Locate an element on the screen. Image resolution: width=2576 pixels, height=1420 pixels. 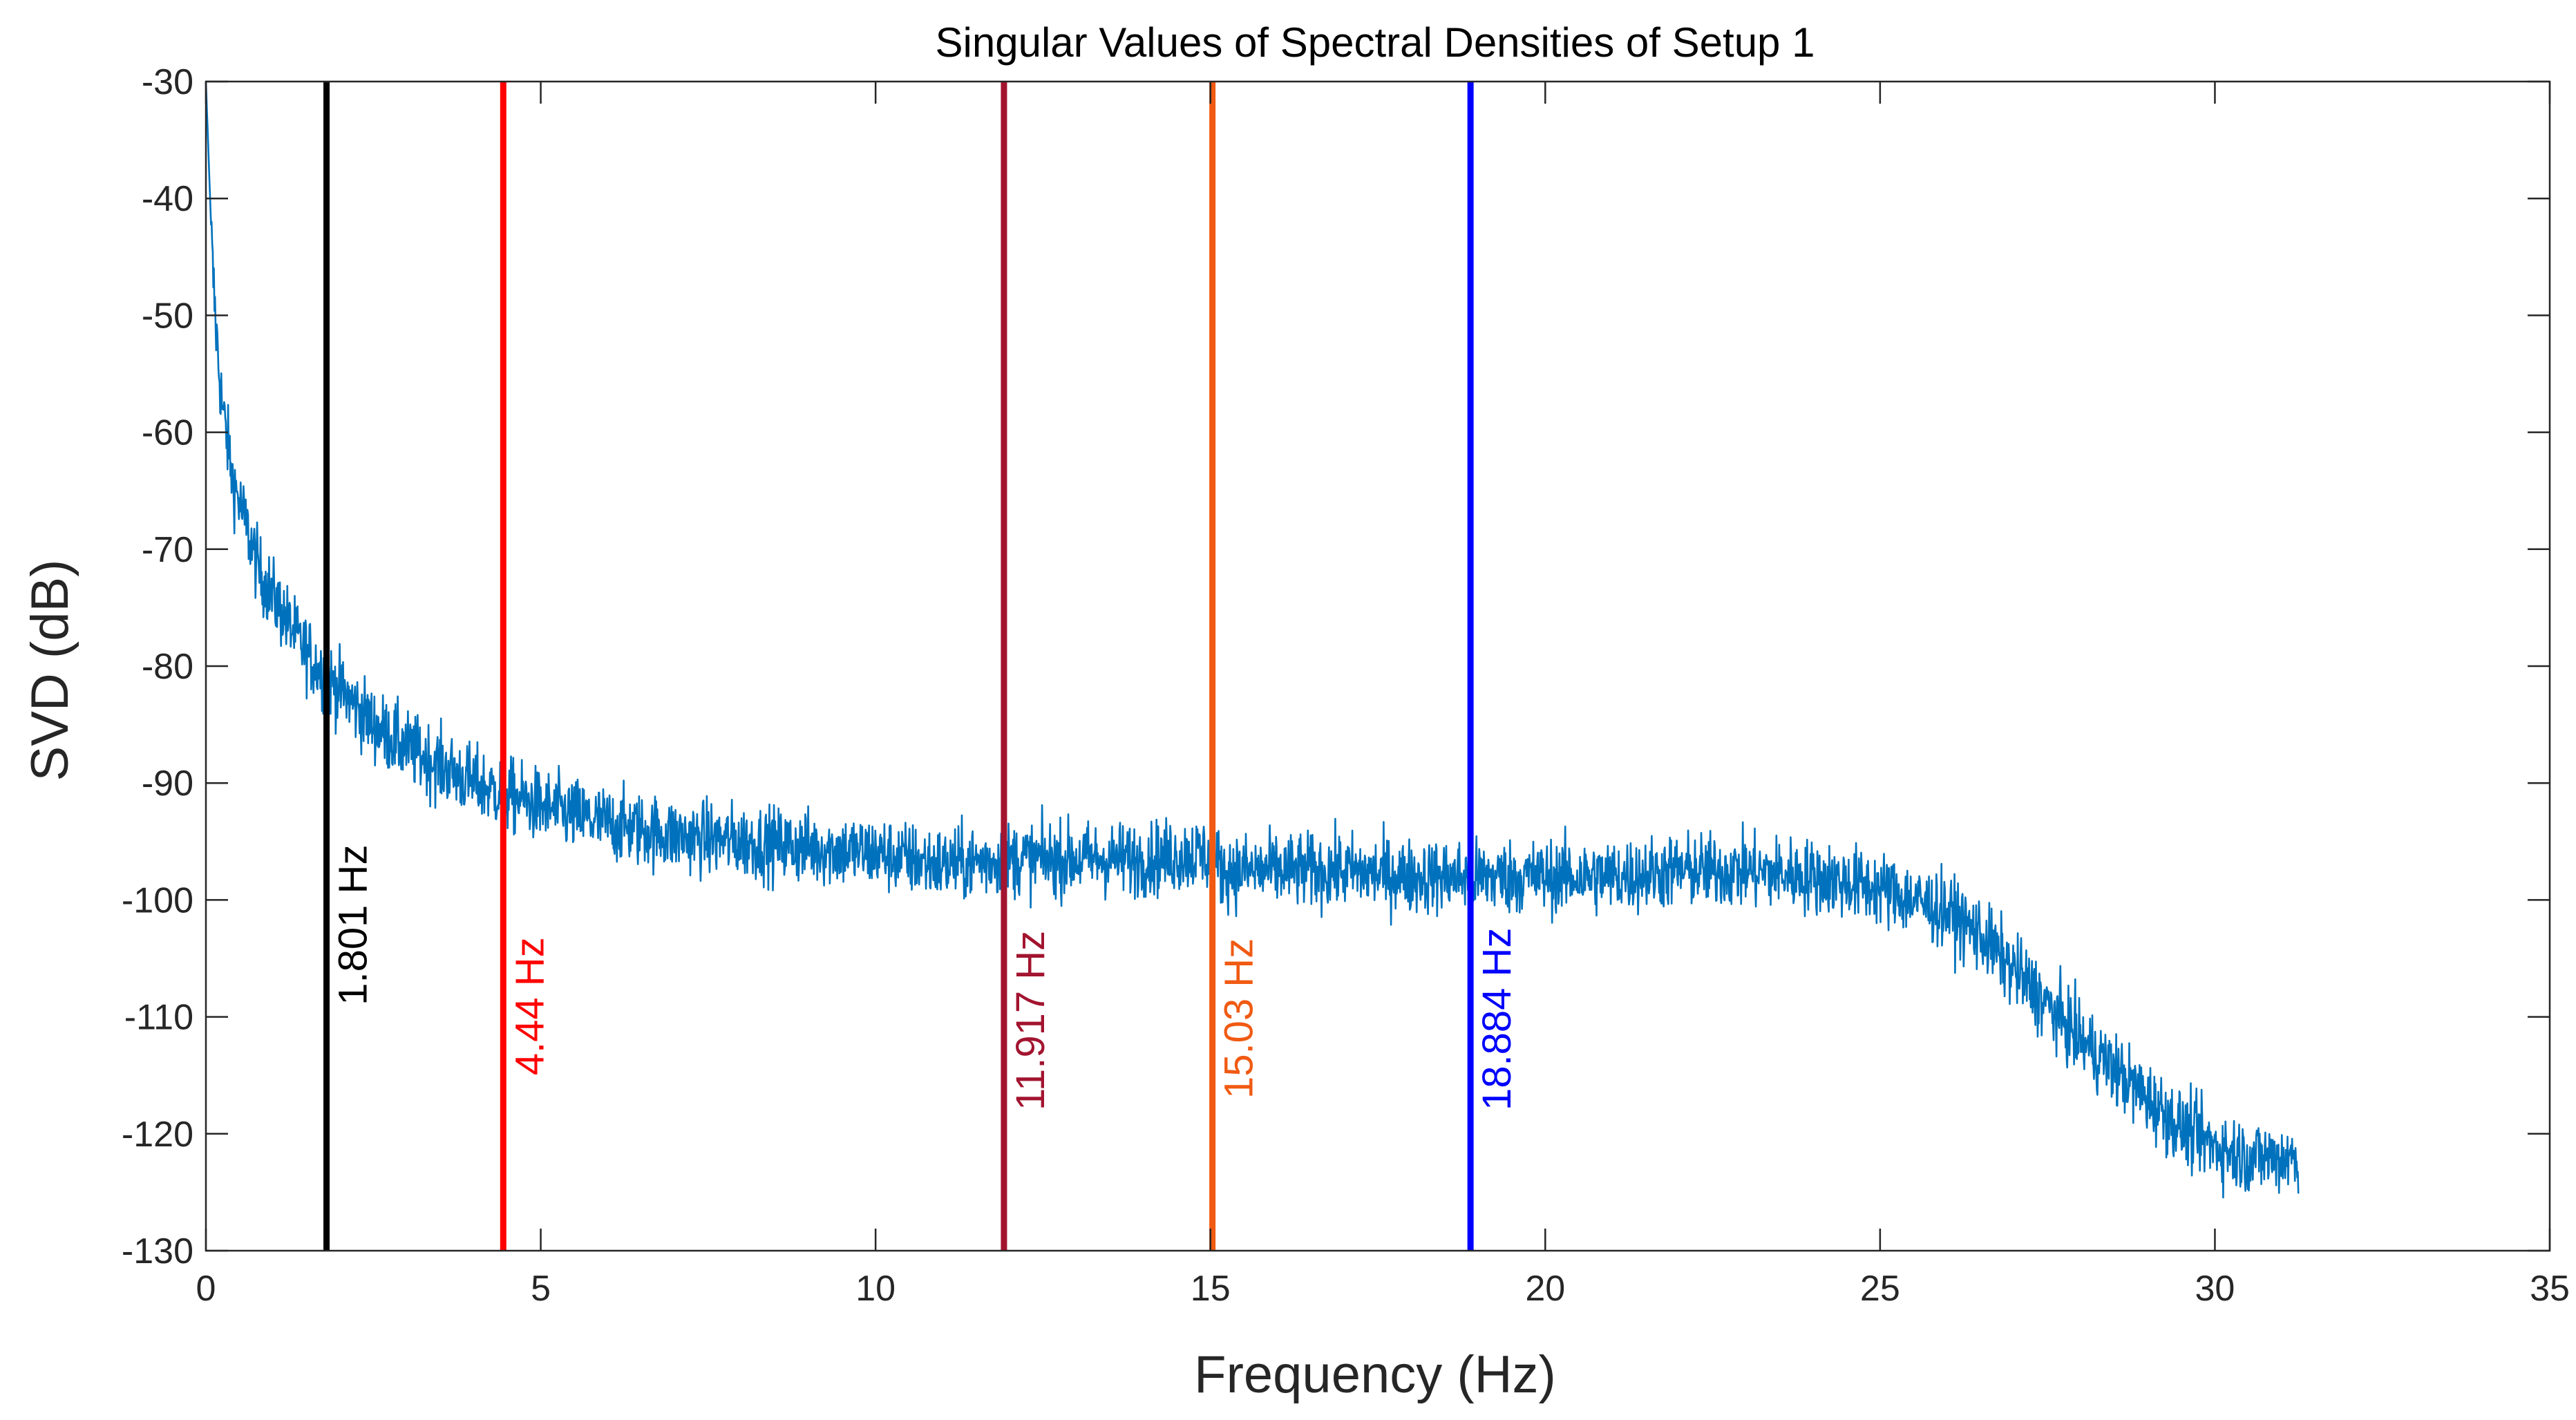
x-tick-label: 15 is located at coordinates (1211, 1289).